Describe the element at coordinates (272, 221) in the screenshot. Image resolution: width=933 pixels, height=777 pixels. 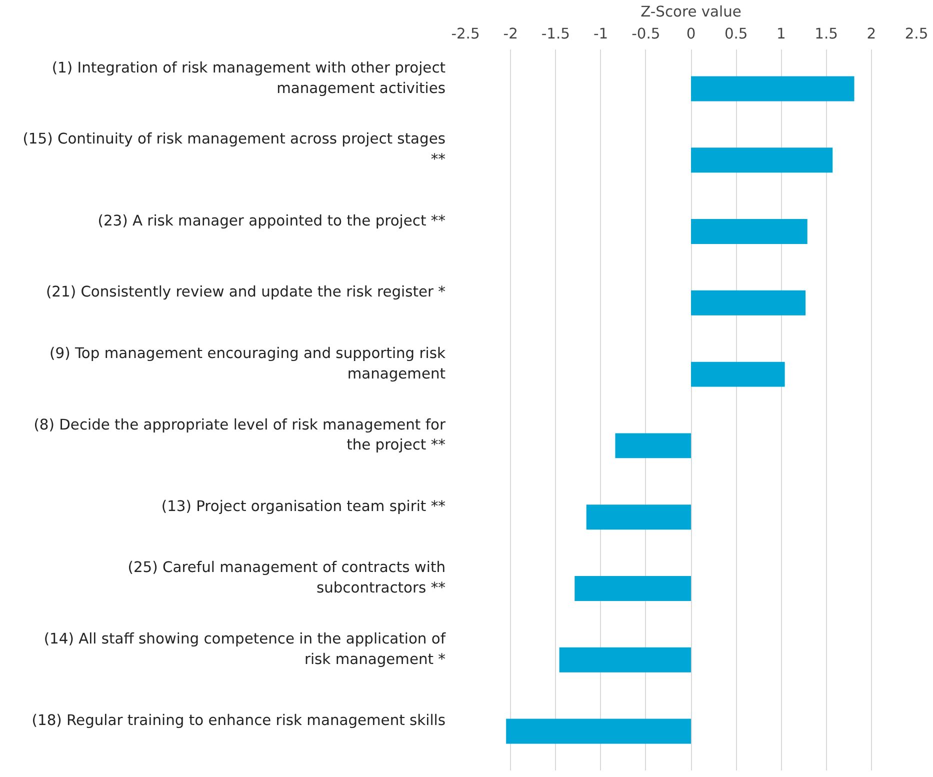
I see `y-tick-label: (23) A risk manager appointed to the project **` at that location.